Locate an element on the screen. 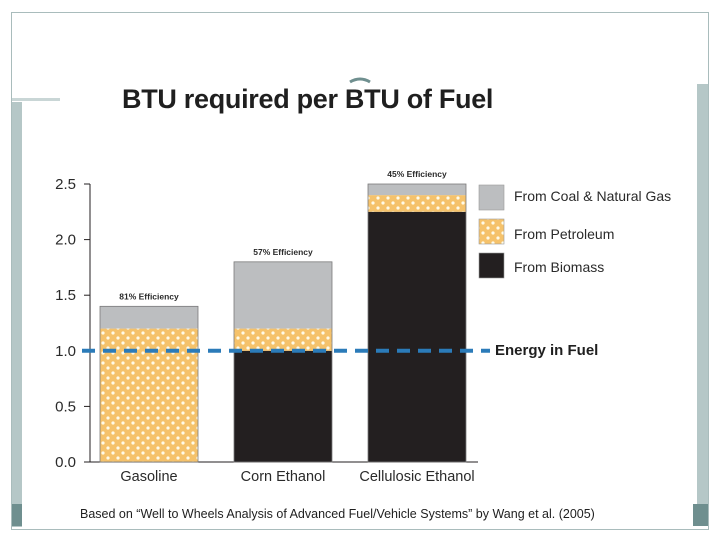 This screenshot has width=720, height=540. reference-line-label: Energy in Fuel is located at coordinates (547, 350).